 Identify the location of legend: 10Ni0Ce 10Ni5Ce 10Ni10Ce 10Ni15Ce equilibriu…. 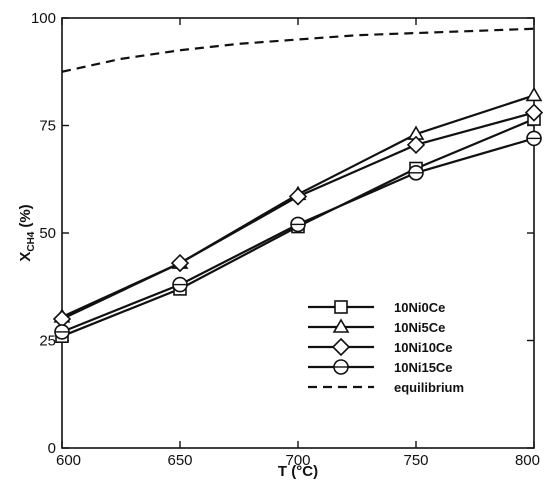
(386, 347).